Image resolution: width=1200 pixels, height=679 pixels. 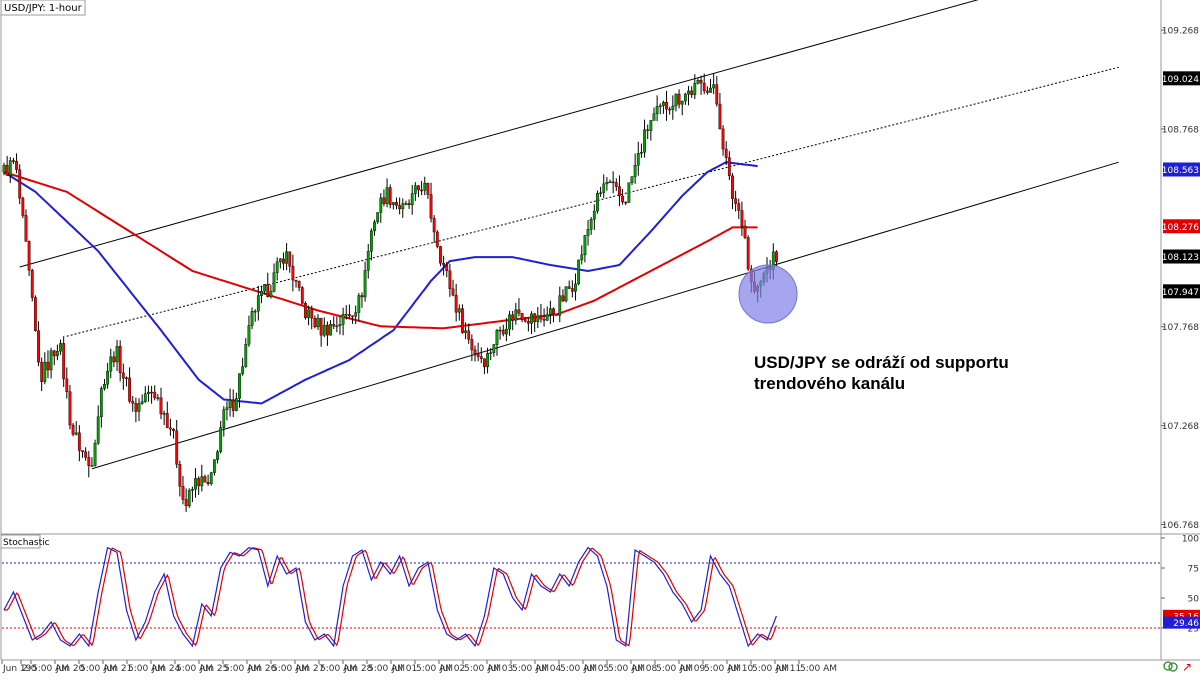 I want to click on svg-text: 107.268, so click(x=1180, y=427).